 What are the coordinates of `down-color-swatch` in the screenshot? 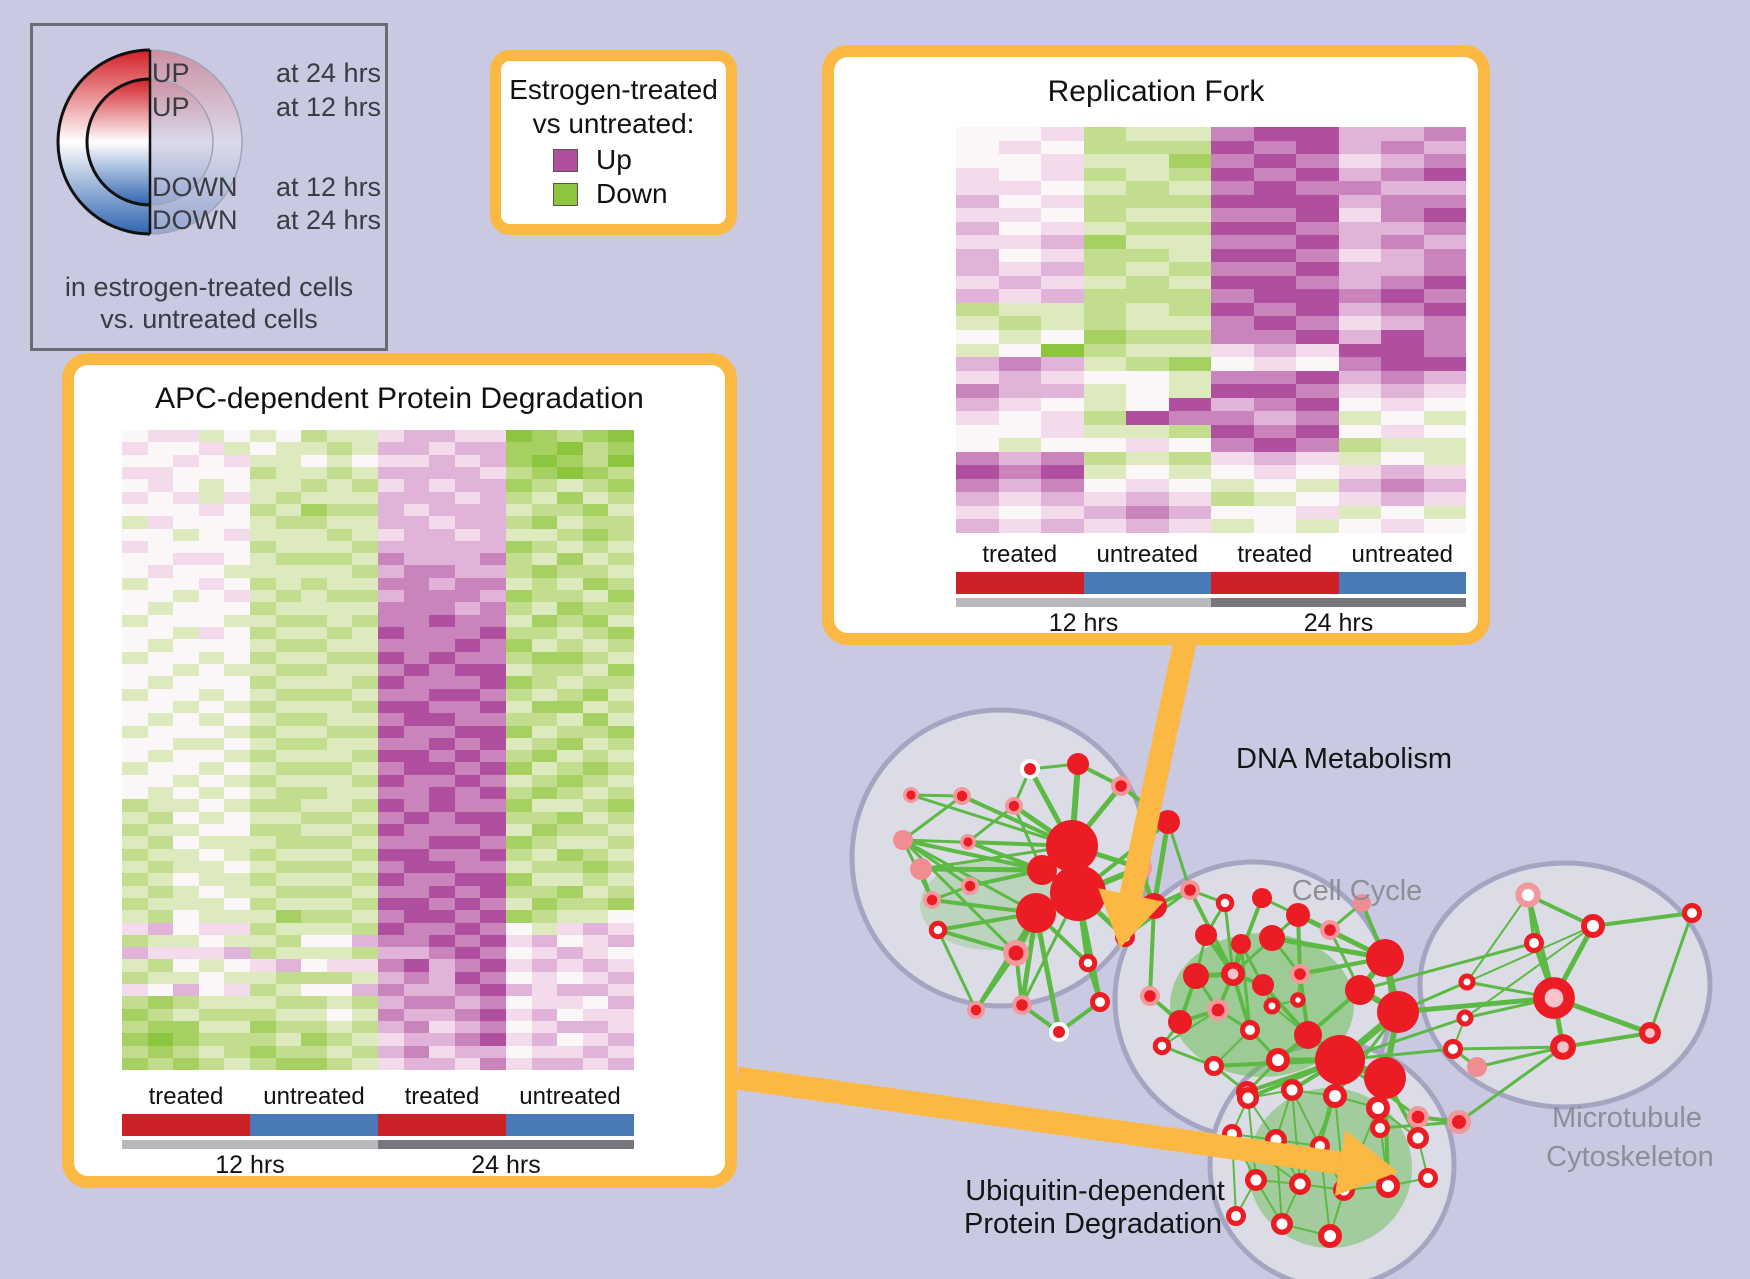 It's located at (565, 194).